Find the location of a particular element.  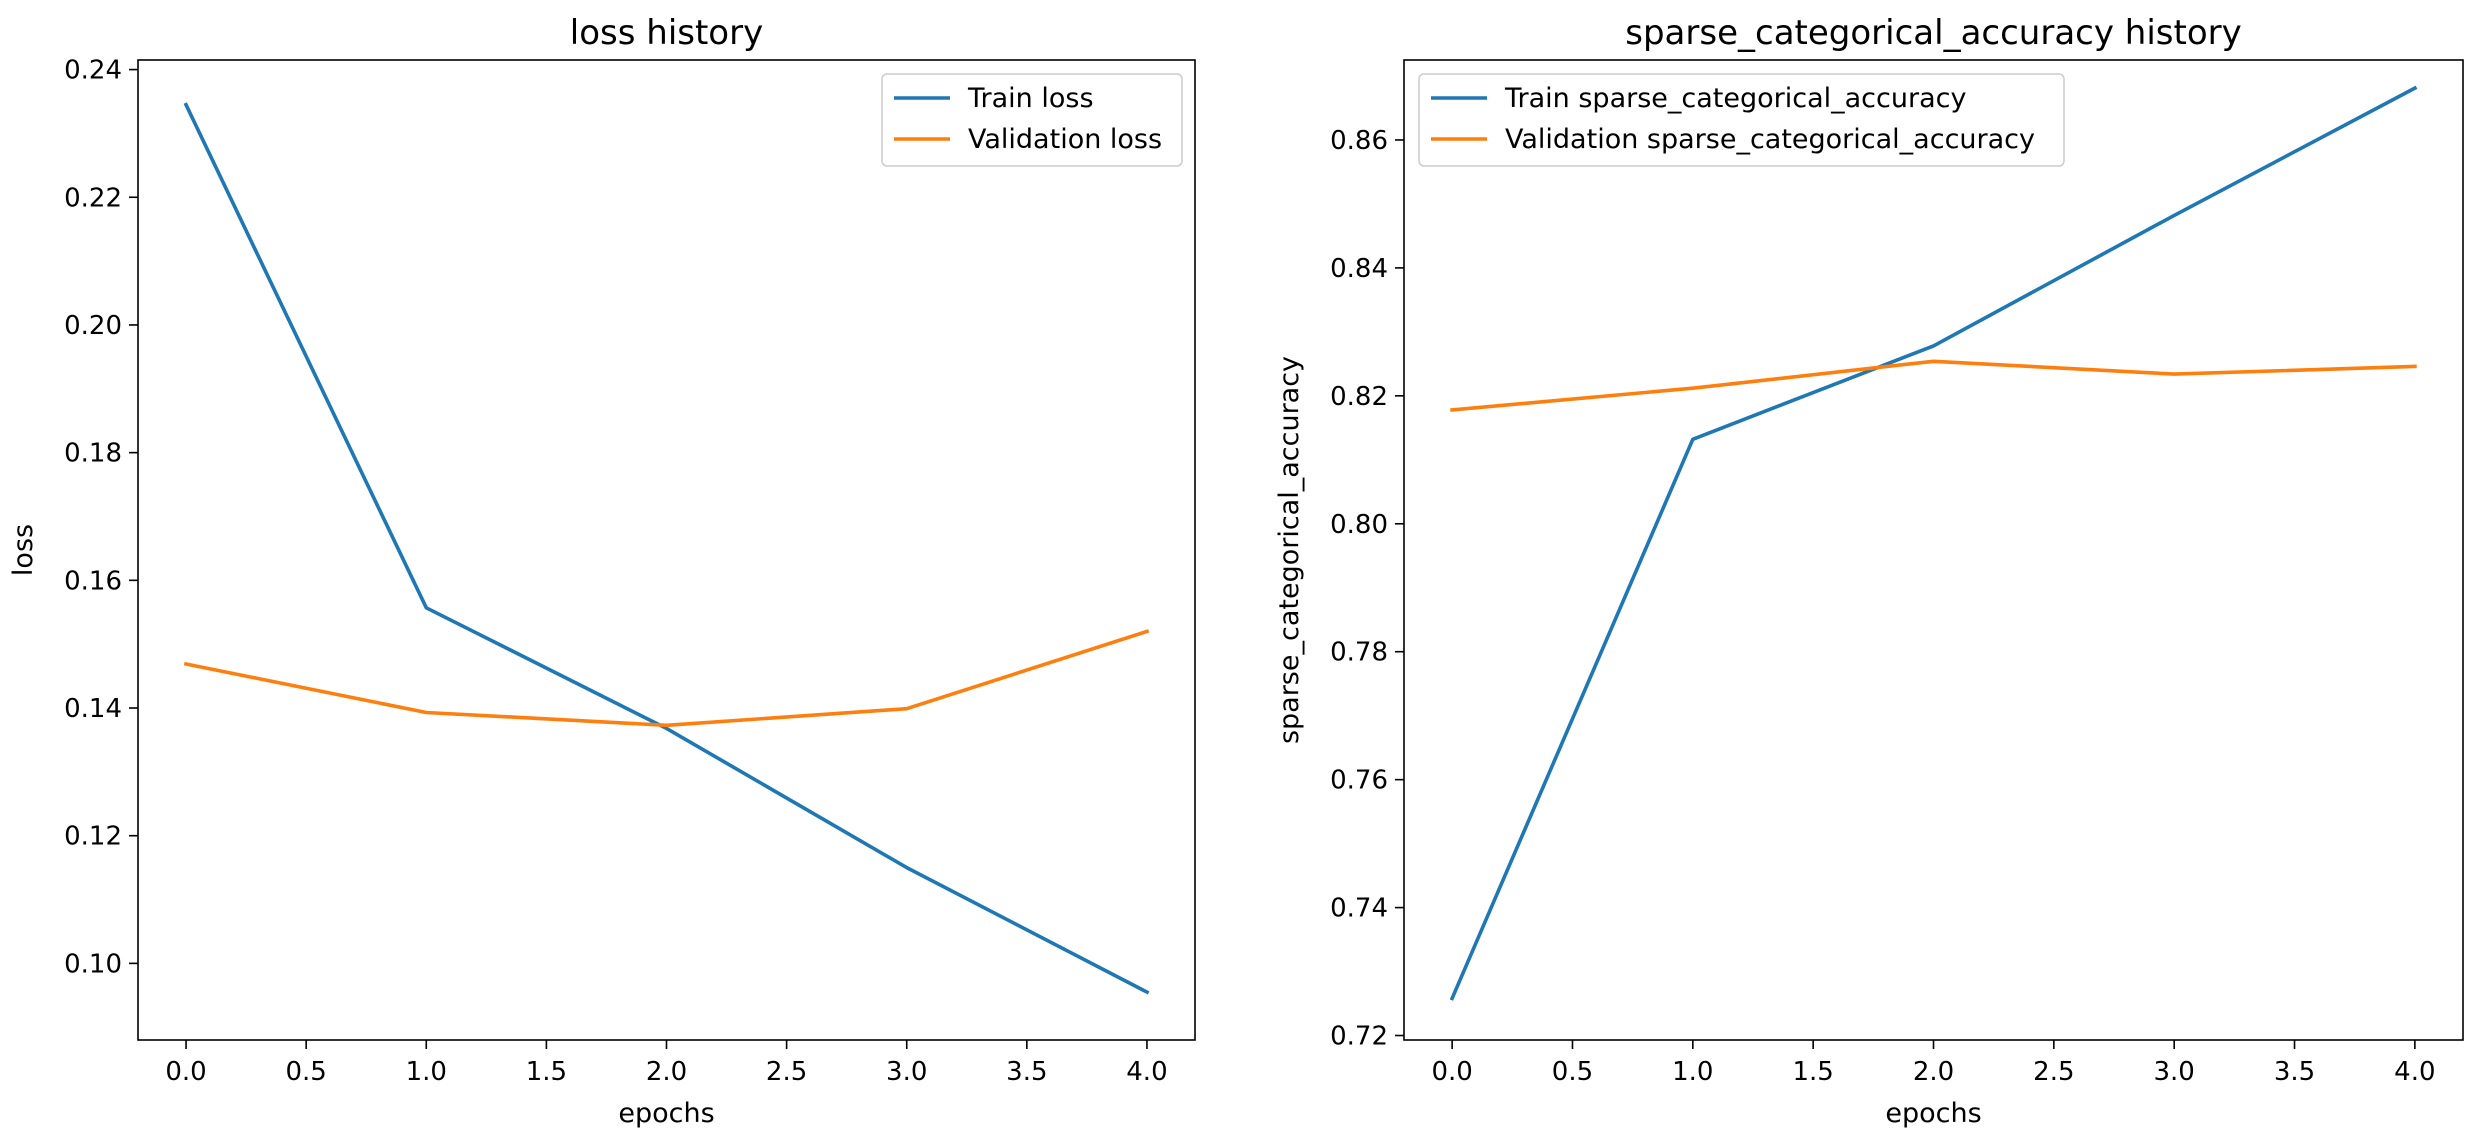

chart-title: loss history is located at coordinates (666, 33).